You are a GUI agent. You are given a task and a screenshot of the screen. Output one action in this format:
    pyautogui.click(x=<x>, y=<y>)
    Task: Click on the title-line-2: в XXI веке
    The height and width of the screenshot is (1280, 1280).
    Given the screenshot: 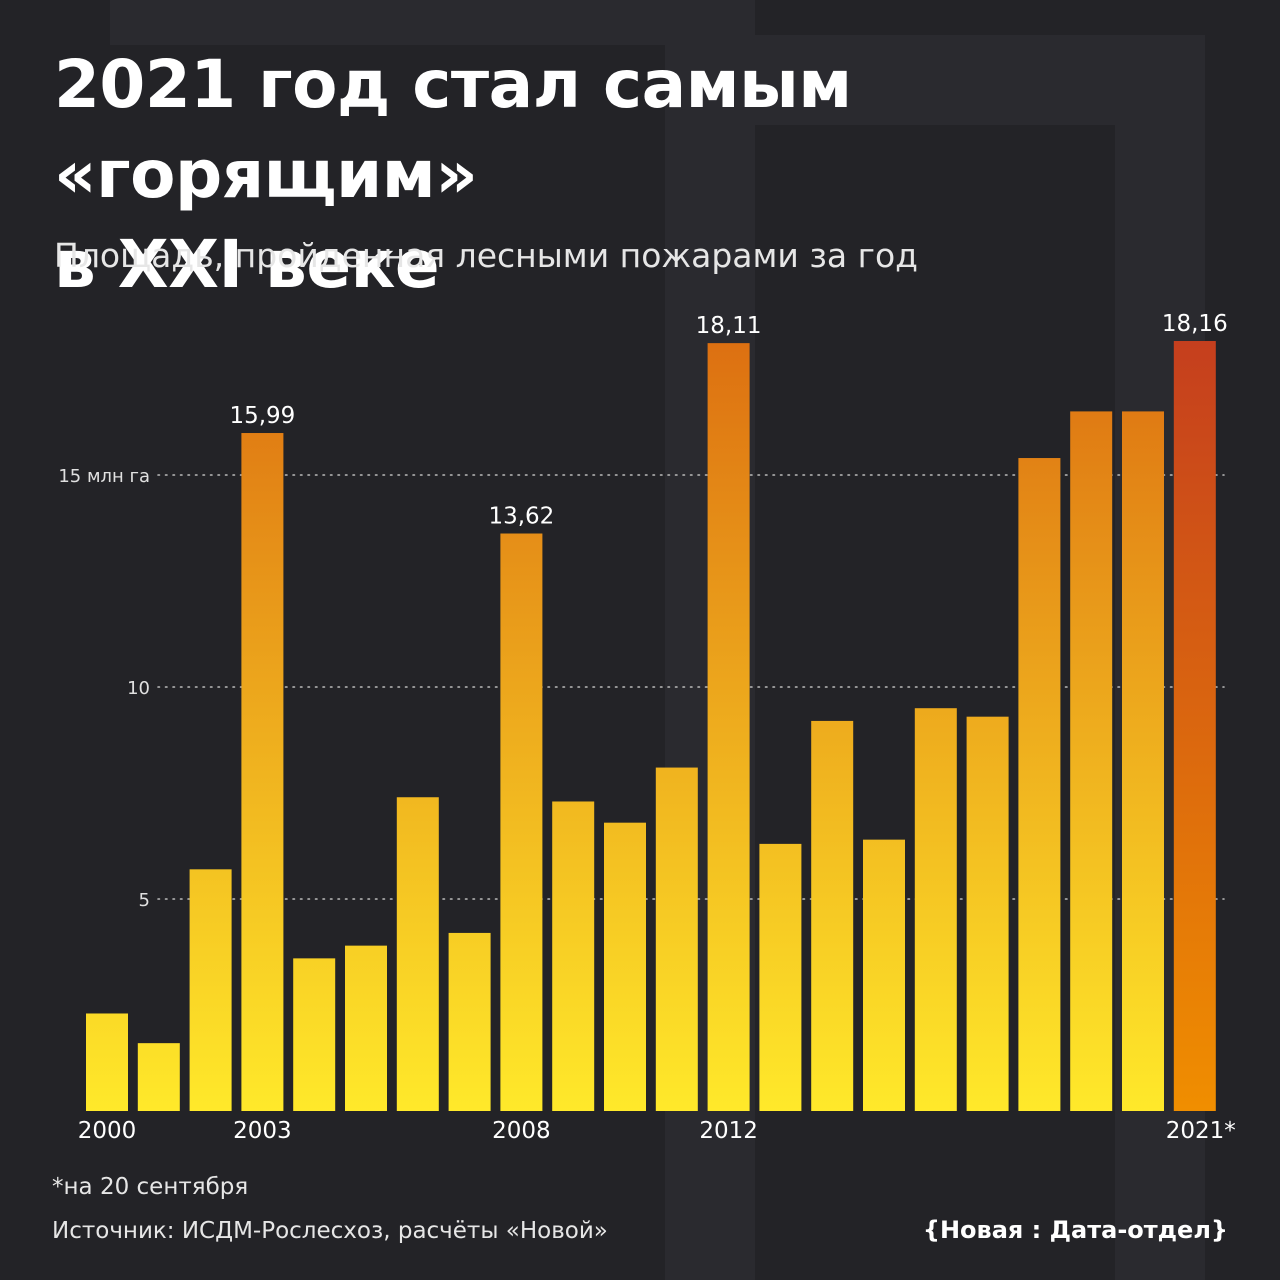 What is the action you would take?
    pyautogui.click(x=247, y=264)
    